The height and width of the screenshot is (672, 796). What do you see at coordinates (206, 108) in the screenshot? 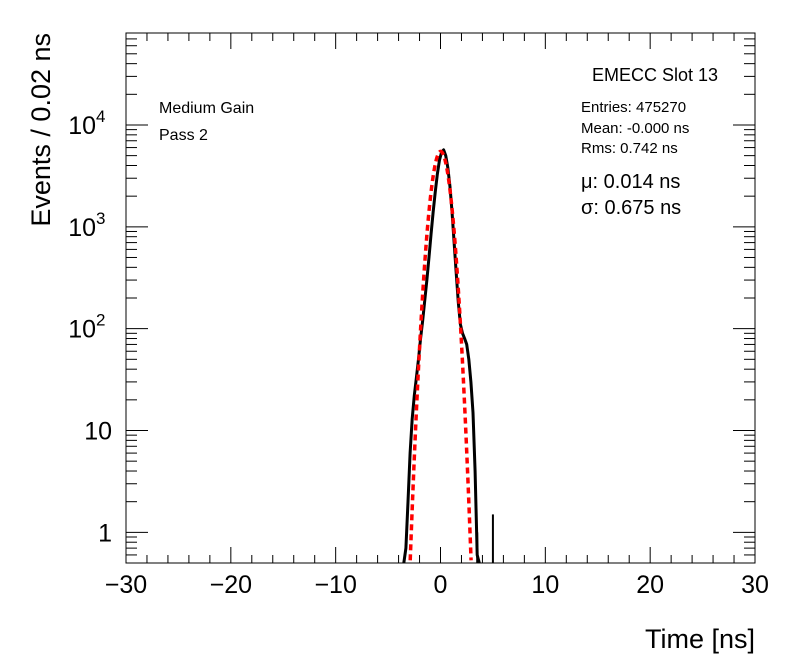
I see `annotation-gain: Medium Gain` at bounding box center [206, 108].